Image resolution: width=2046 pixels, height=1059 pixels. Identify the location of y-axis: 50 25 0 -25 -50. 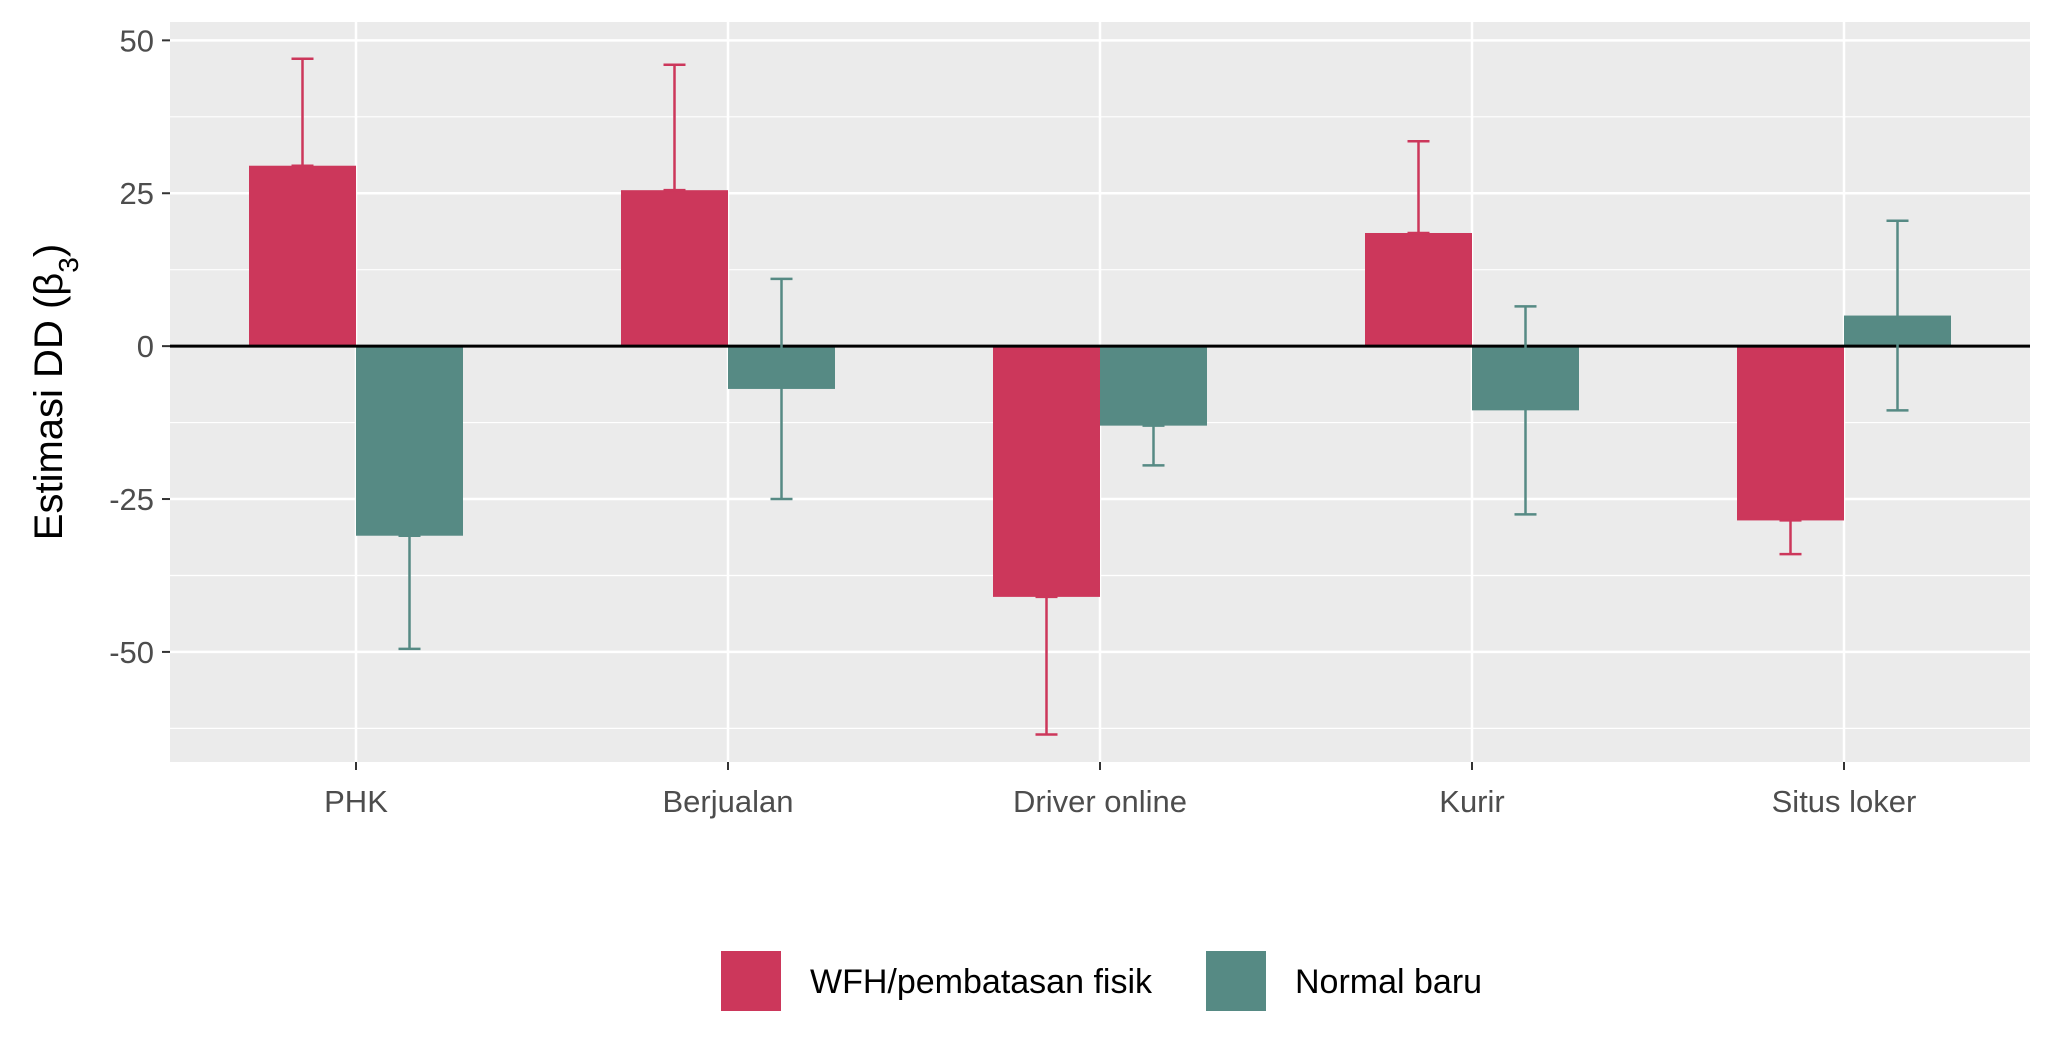
(139, 346).